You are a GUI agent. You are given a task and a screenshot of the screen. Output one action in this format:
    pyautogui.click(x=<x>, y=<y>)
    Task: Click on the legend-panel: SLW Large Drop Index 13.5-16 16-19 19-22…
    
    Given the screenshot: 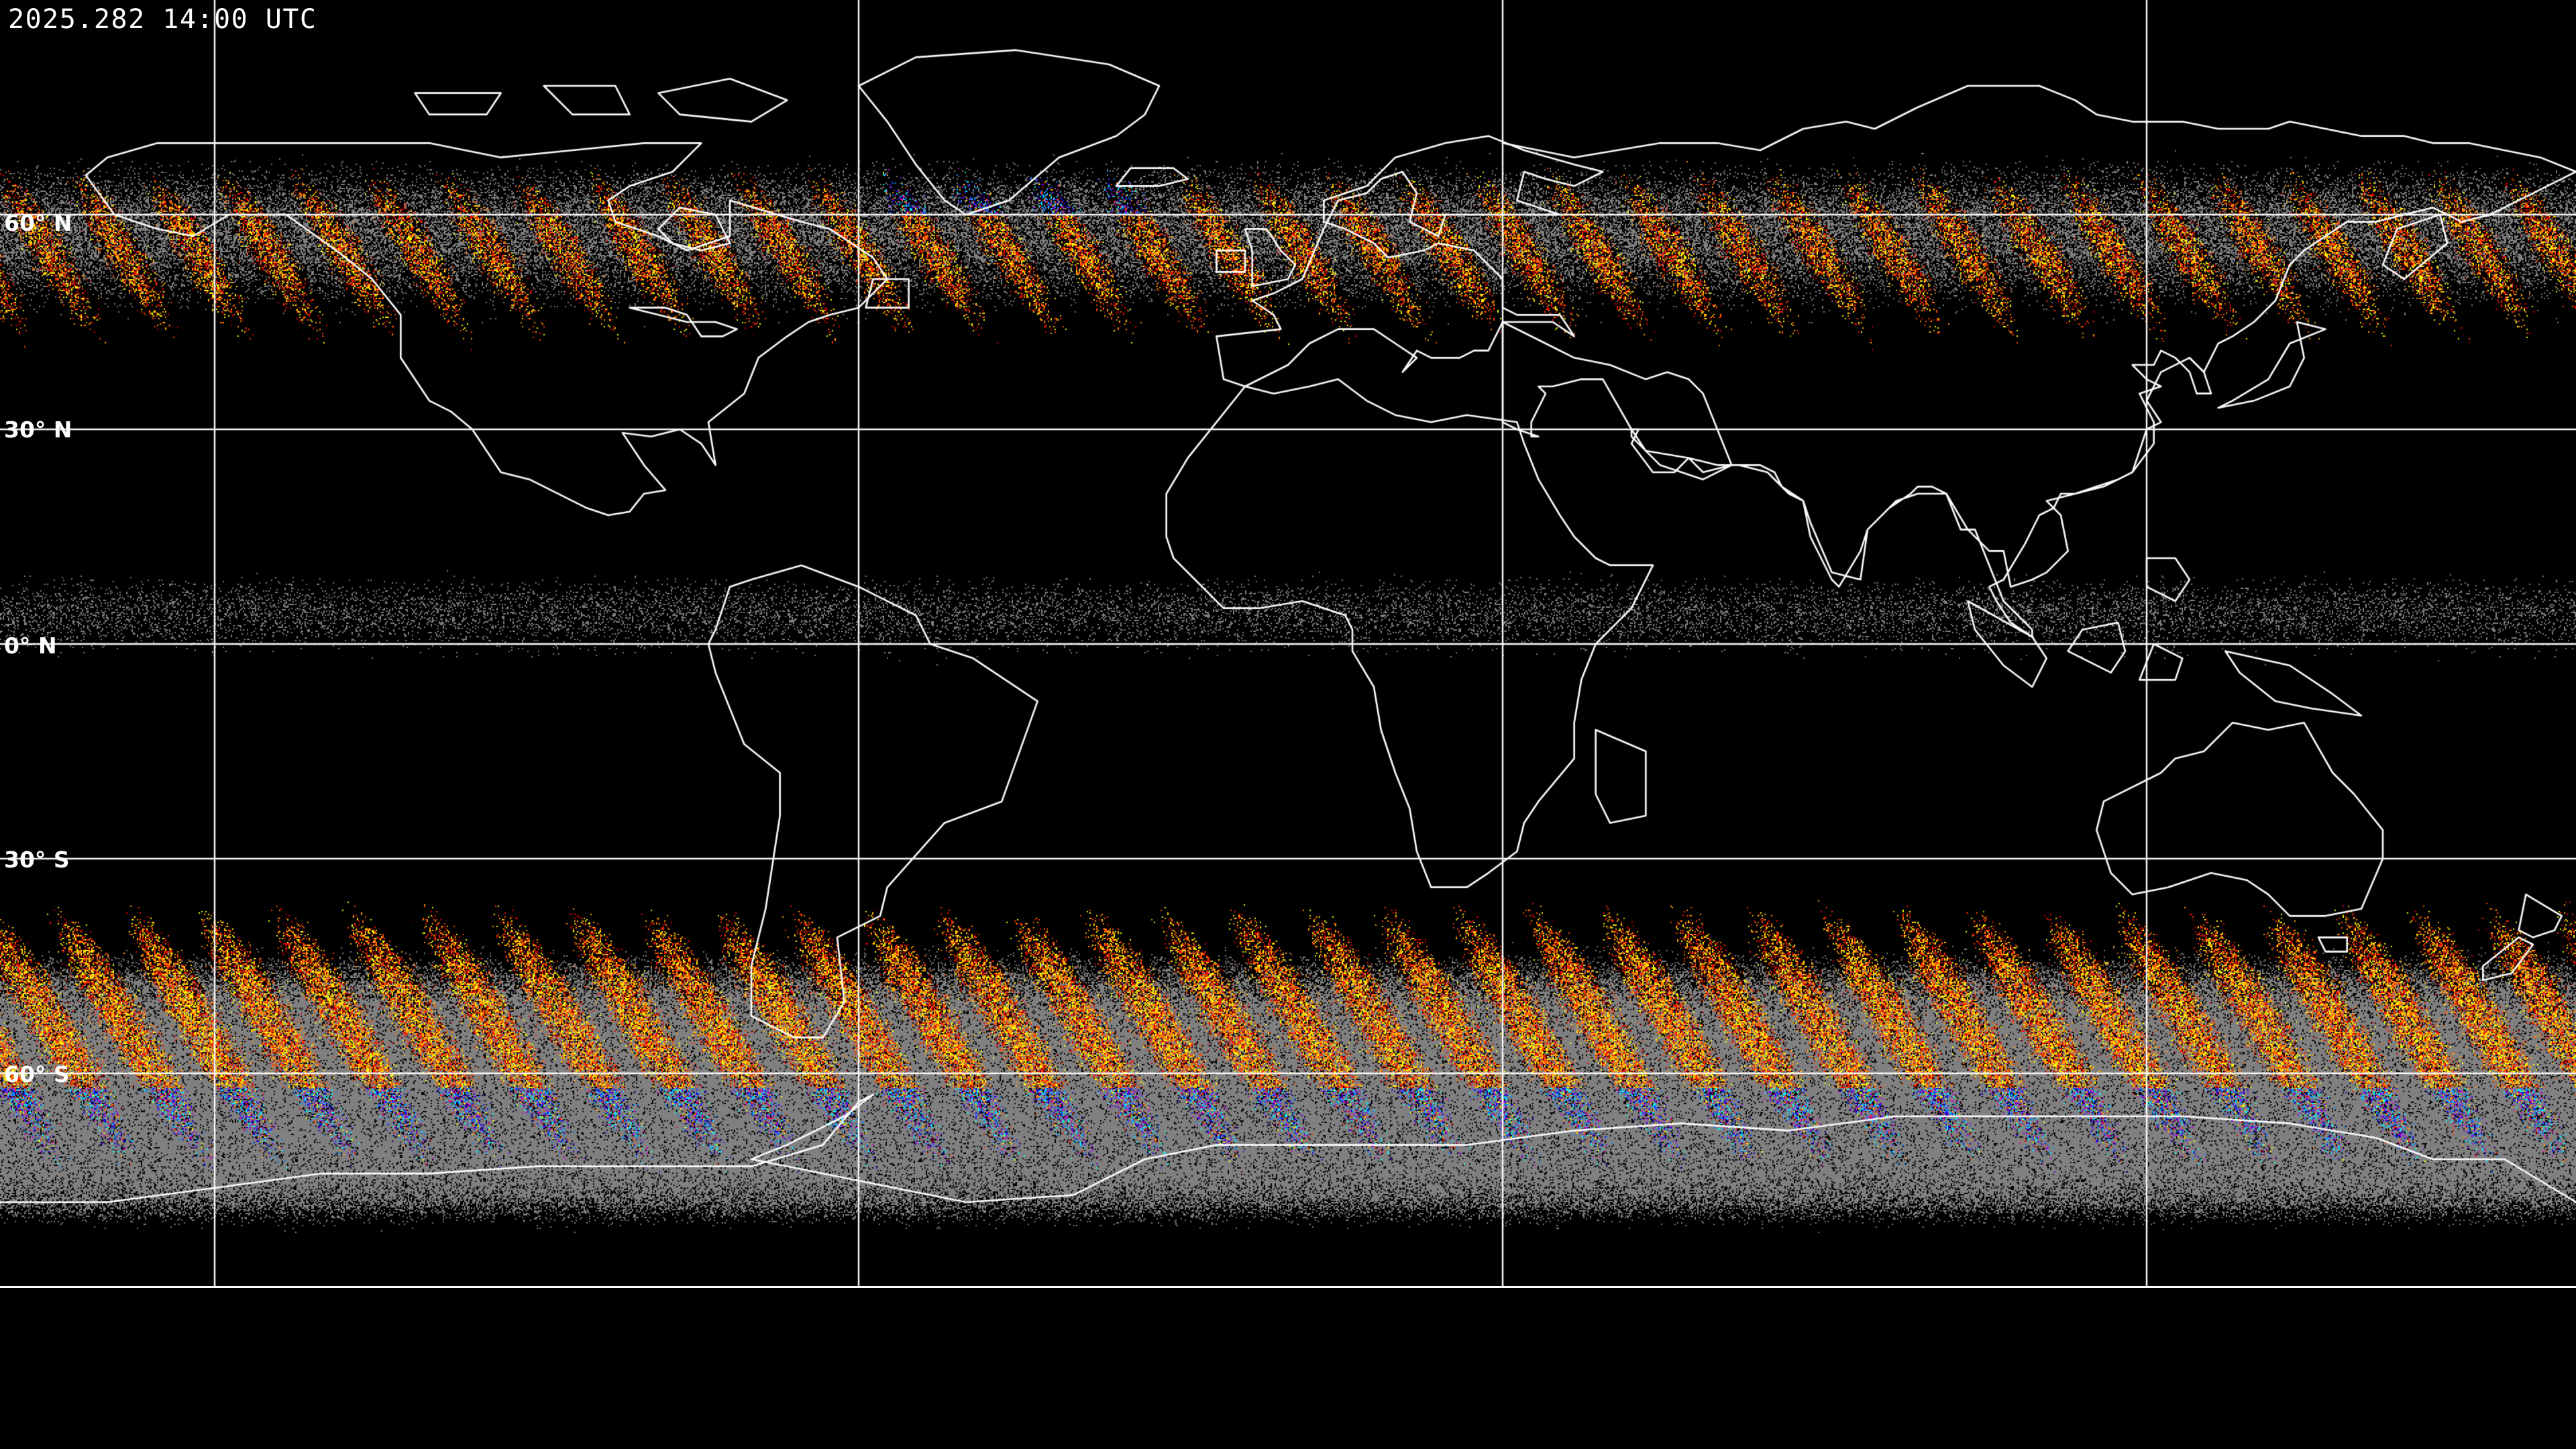 What is the action you would take?
    pyautogui.click(x=1288, y=1368)
    